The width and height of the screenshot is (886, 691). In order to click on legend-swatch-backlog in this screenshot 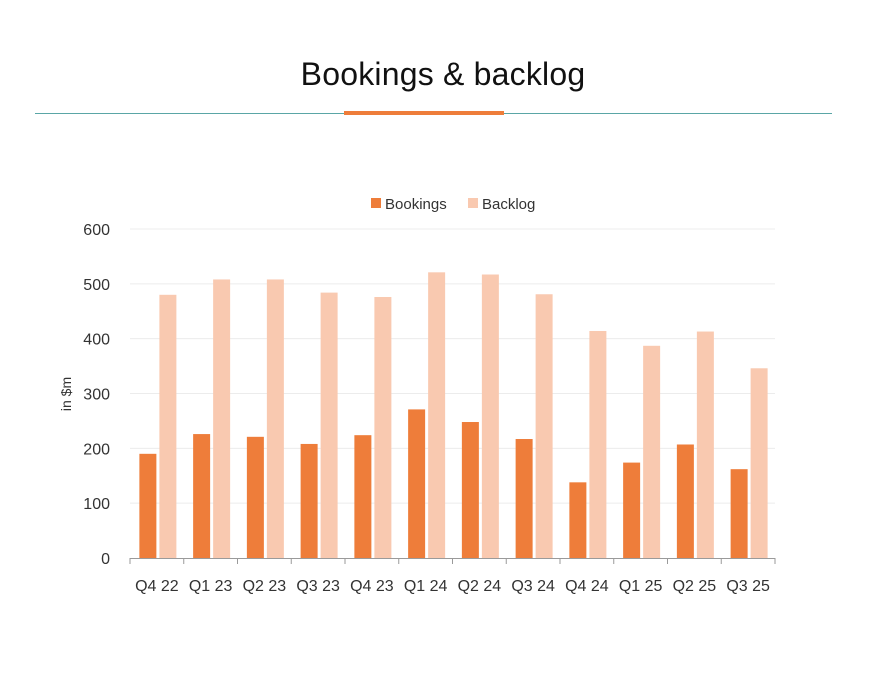, I will do `click(473, 203)`.